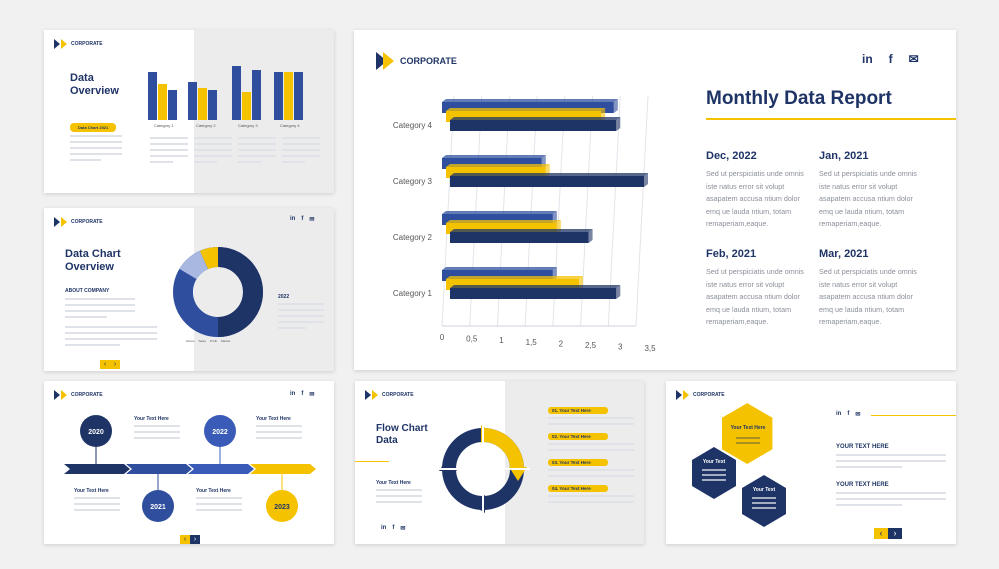 This screenshot has width=999, height=569. I want to click on about-heading: ABOUT COMPANY, so click(87, 291).